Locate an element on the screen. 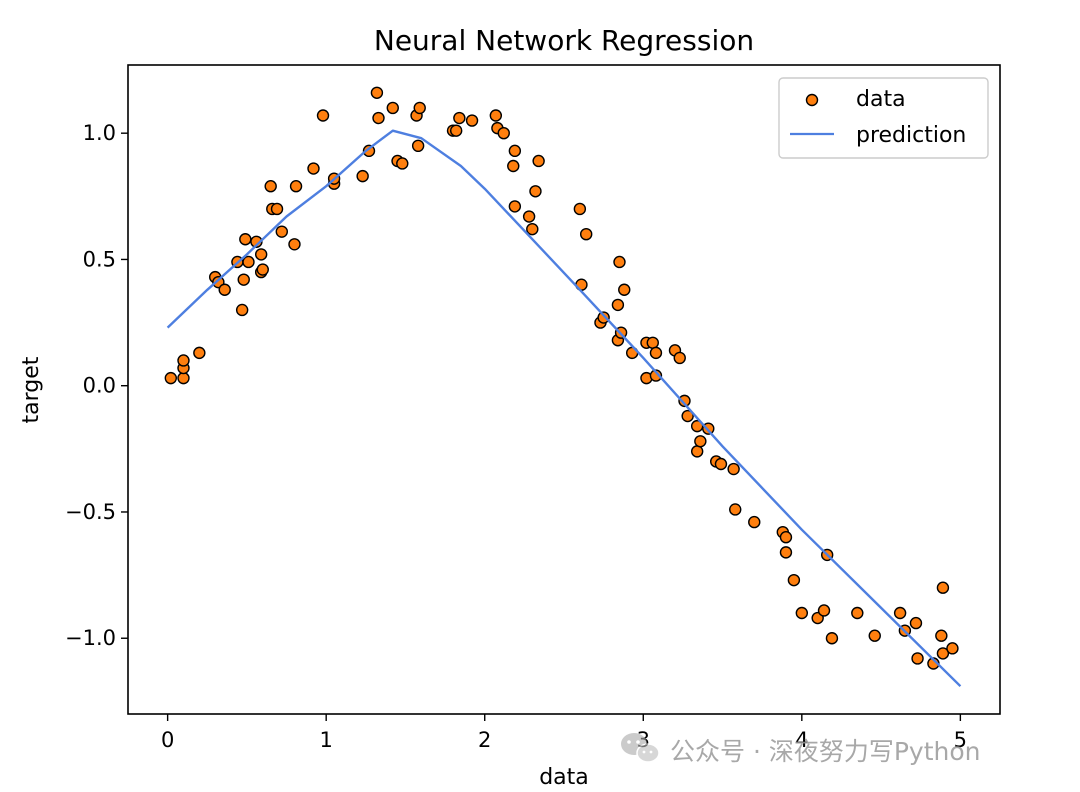 Image resolution: width=1080 pixels, height=792 pixels. legend-box is located at coordinates (883, 118).